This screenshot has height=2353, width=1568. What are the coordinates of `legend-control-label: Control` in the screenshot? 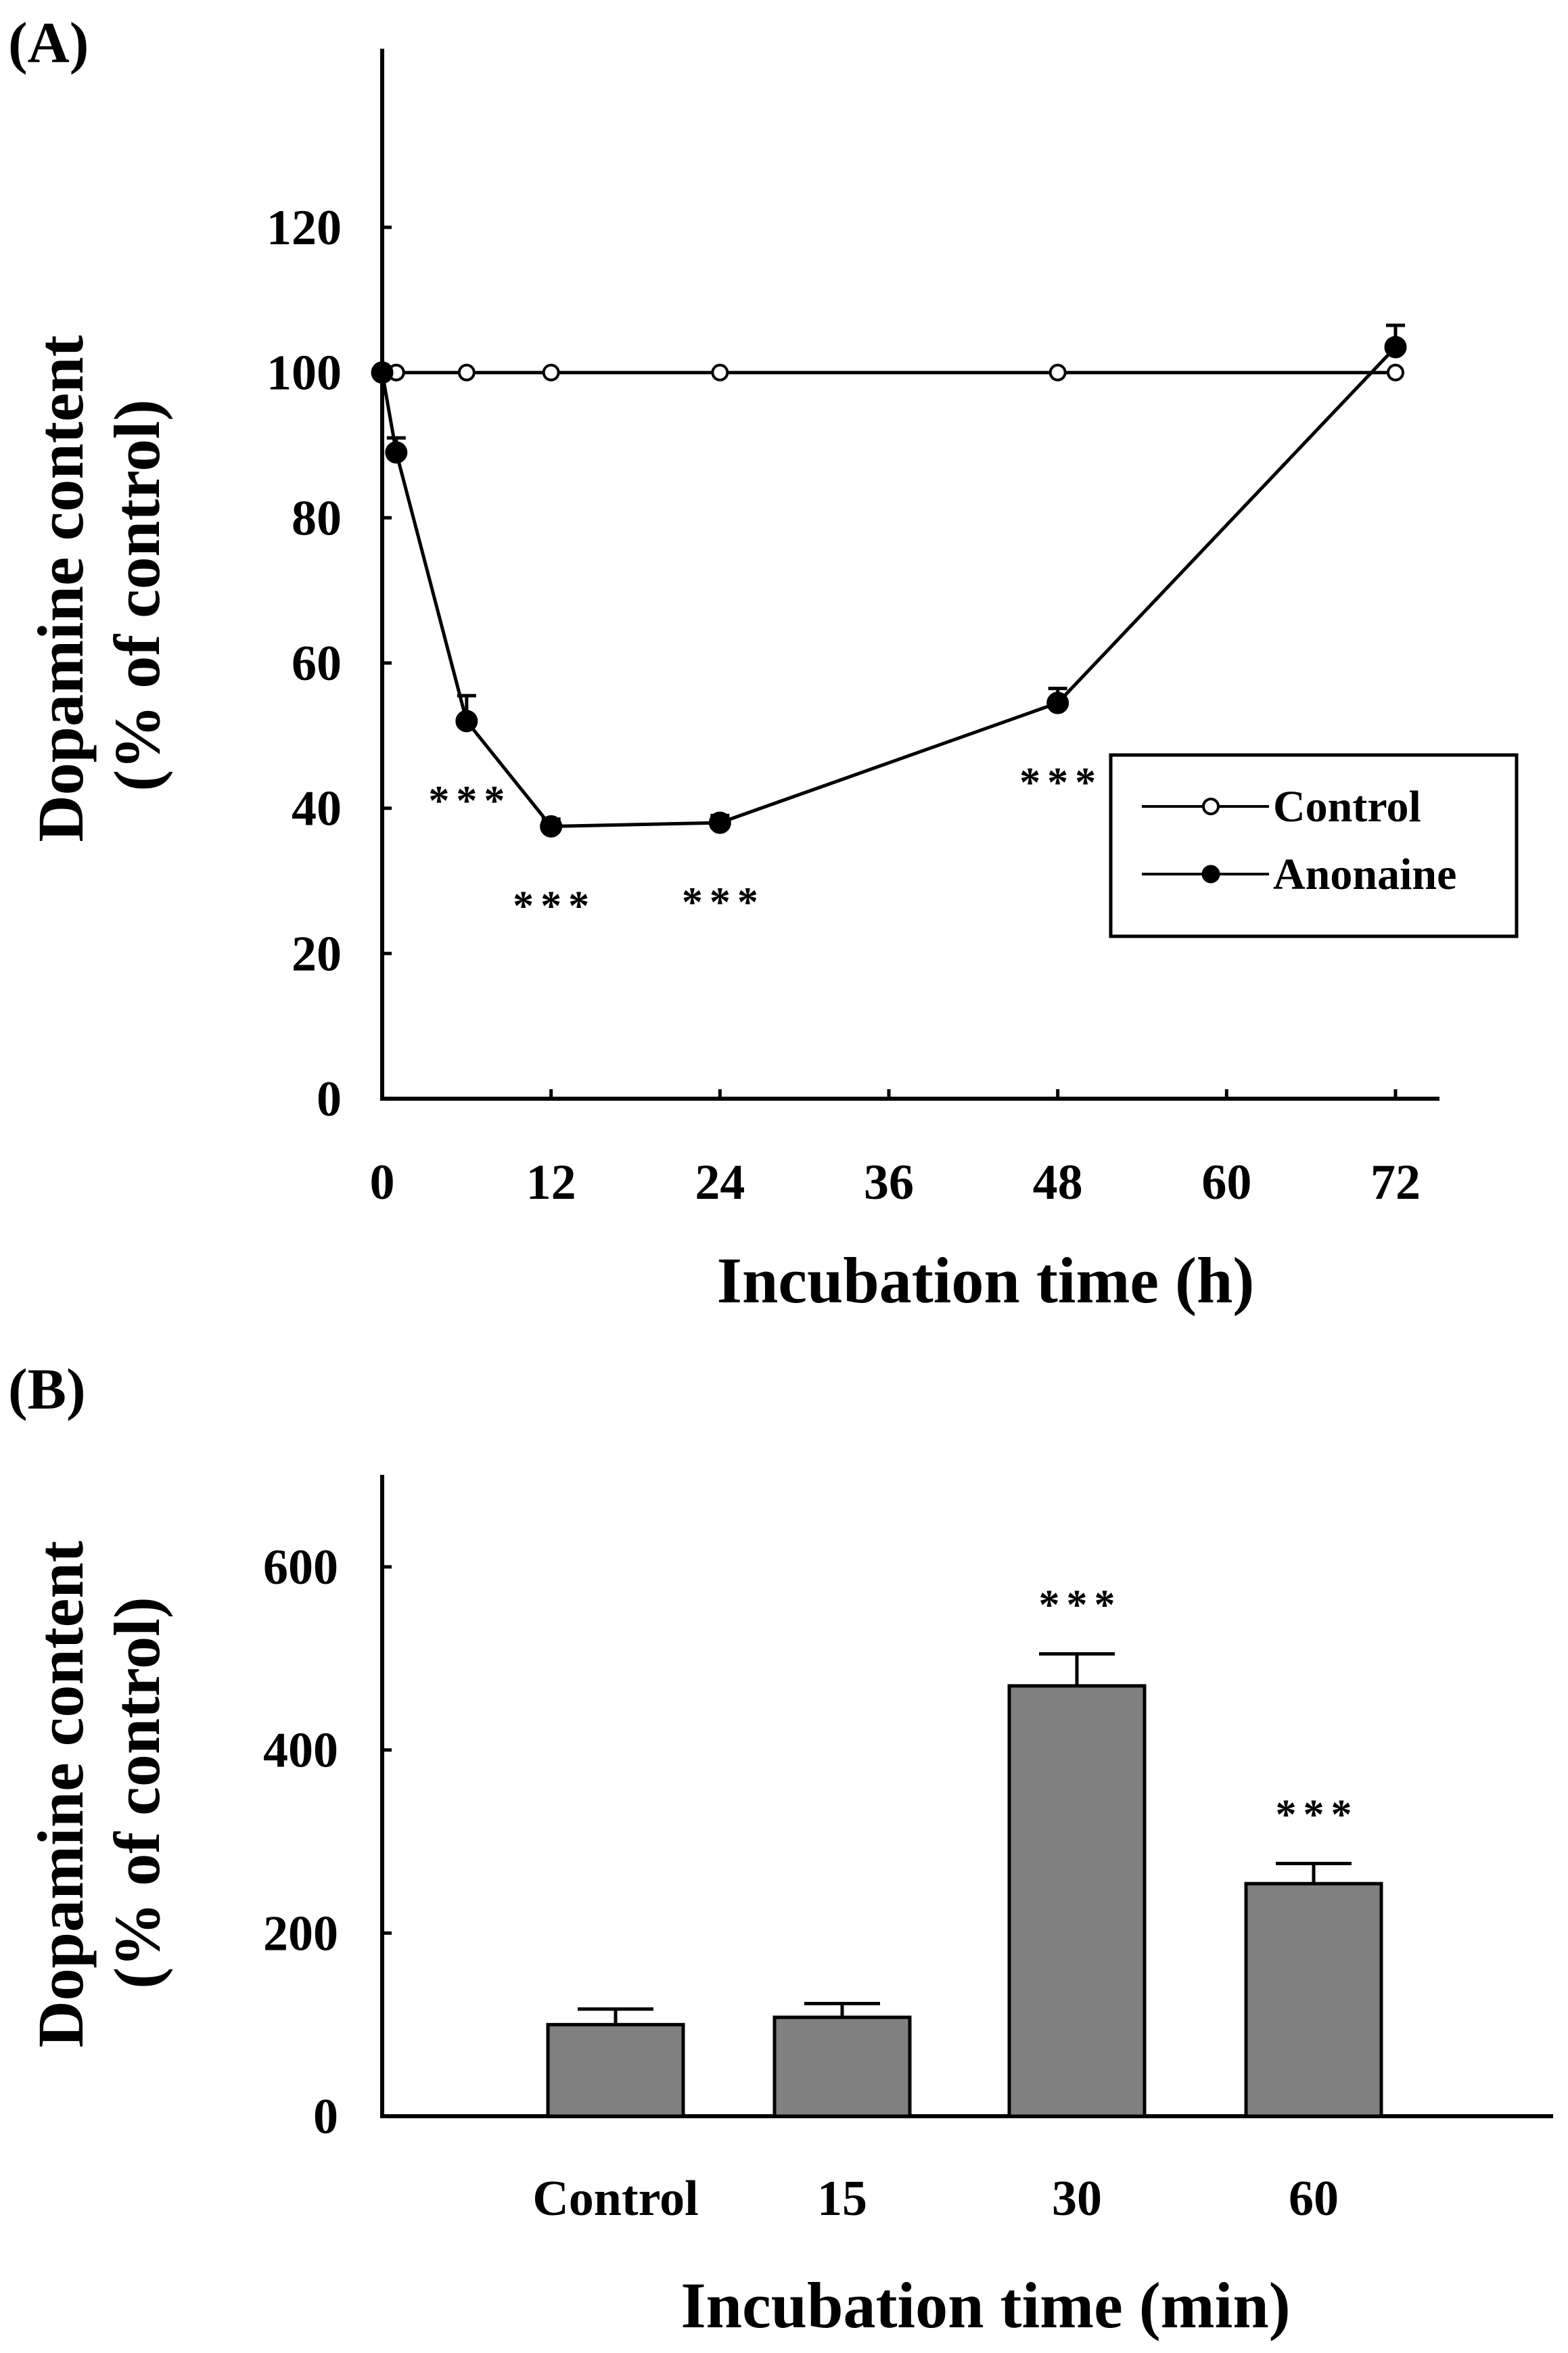 It's located at (1347, 806).